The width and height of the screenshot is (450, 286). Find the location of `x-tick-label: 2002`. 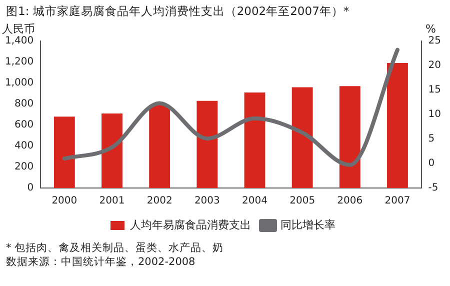

x-tick-label: 2002 is located at coordinates (159, 201).